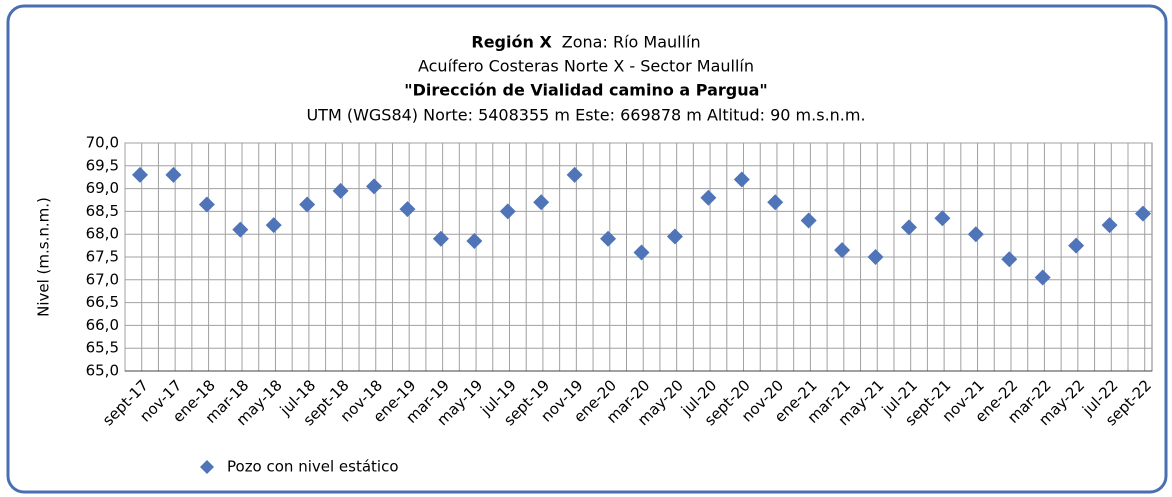 The height and width of the screenshot is (497, 1172). What do you see at coordinates (511, 42) in the screenshot?
I see `chart-title: Región X` at bounding box center [511, 42].